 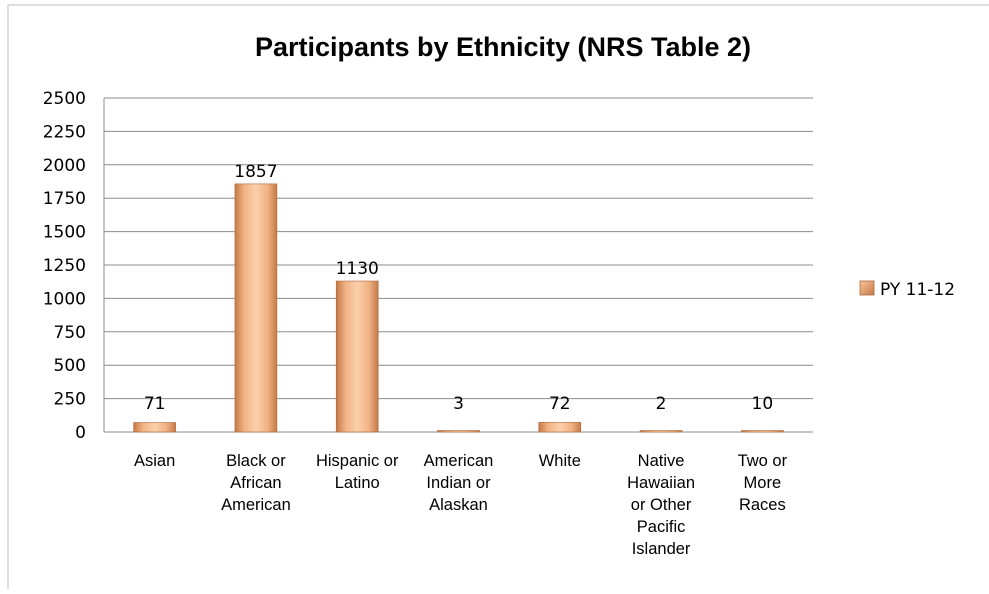 I want to click on x-tick-label-line: African, so click(x=255, y=483).